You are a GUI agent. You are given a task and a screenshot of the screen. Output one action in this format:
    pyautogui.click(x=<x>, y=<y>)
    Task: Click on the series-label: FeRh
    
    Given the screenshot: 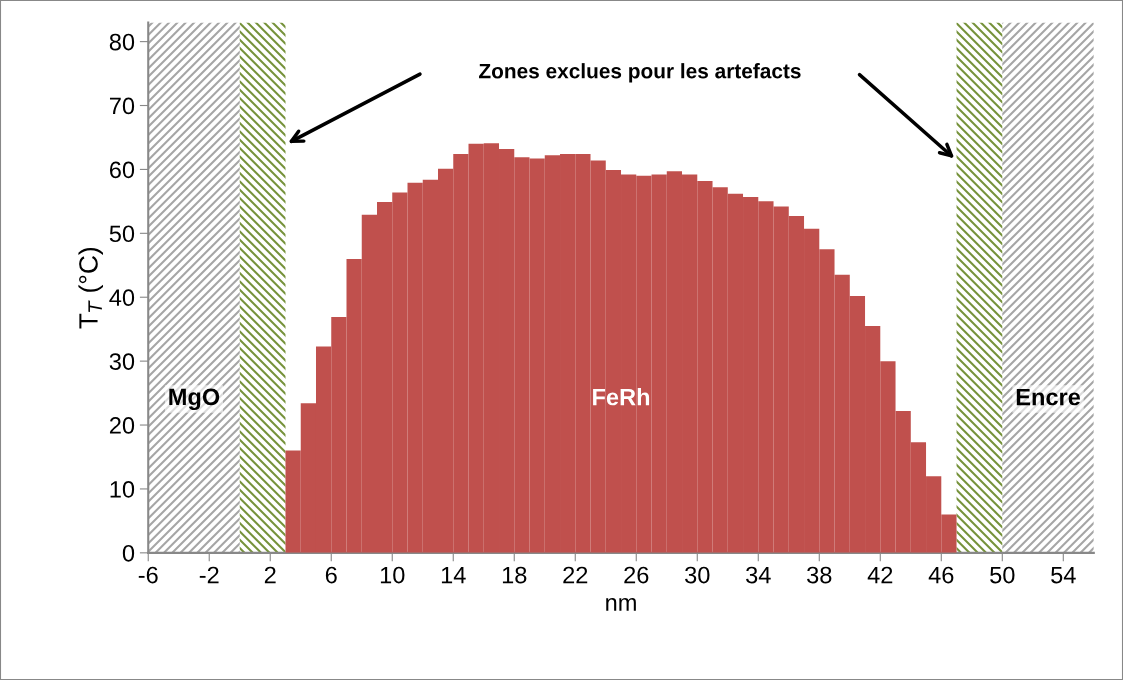 What is the action you would take?
    pyautogui.click(x=621, y=397)
    